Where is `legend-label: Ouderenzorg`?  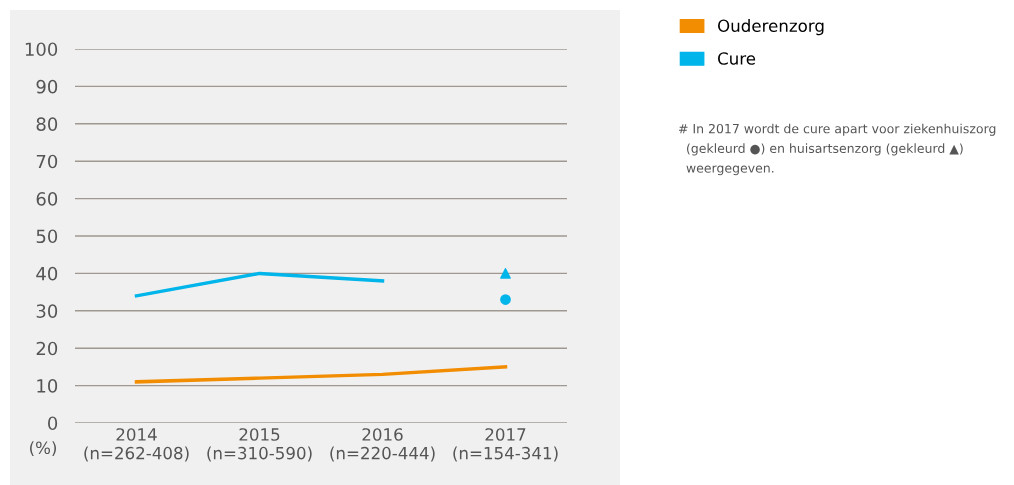
legend-label: Ouderenzorg is located at coordinates (771, 27).